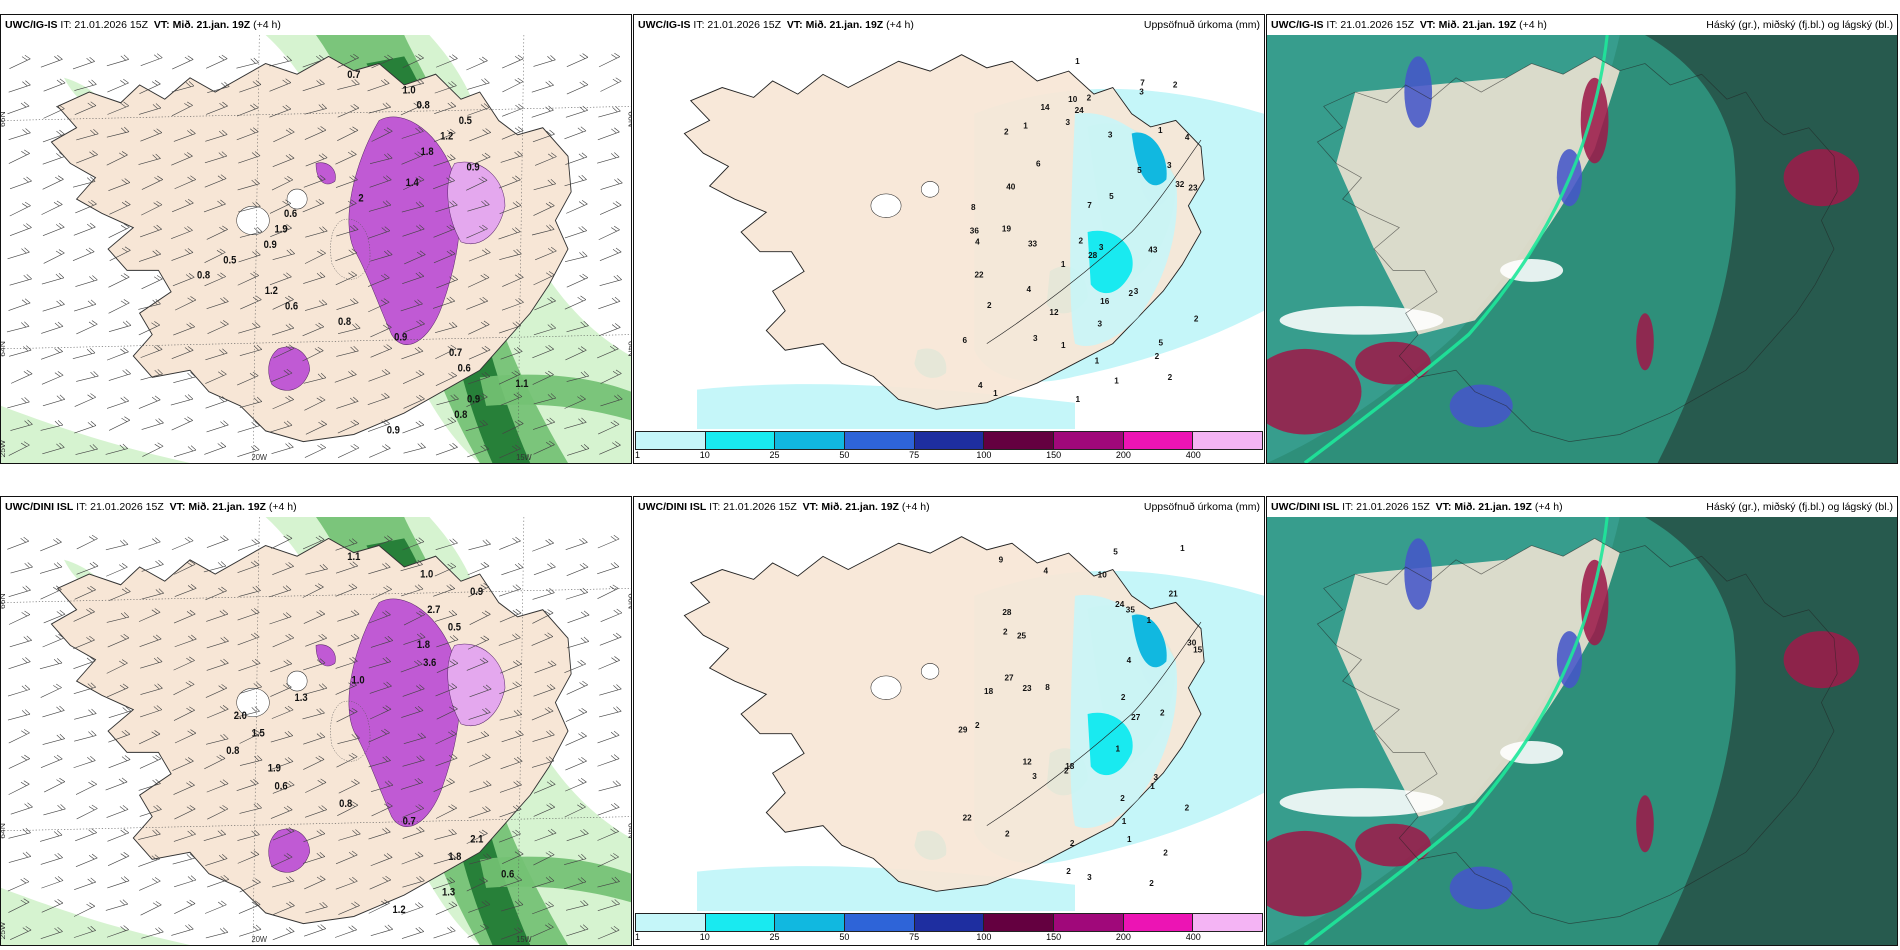 The image size is (1900, 950). I want to click on colorbar-tick-label: 10, so click(704, 937).